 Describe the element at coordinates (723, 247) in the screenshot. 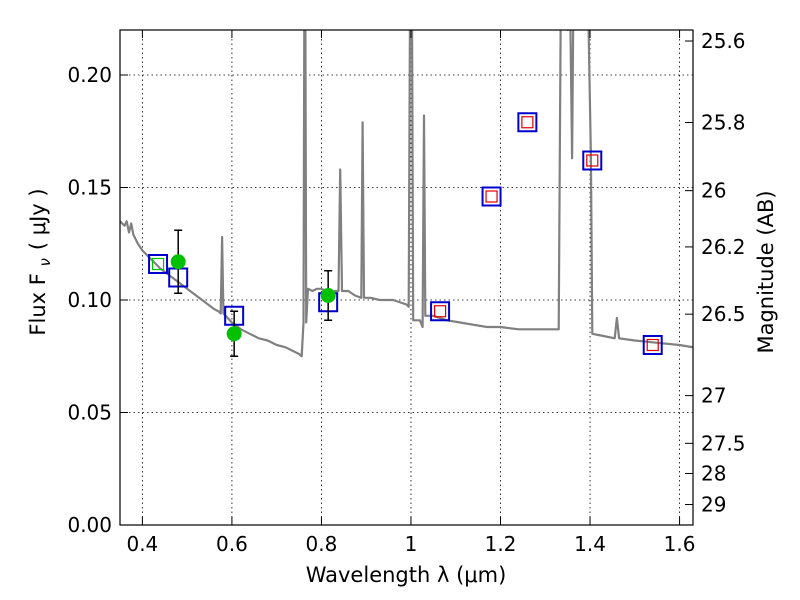

I see `y2-tick-label: 26.2` at that location.